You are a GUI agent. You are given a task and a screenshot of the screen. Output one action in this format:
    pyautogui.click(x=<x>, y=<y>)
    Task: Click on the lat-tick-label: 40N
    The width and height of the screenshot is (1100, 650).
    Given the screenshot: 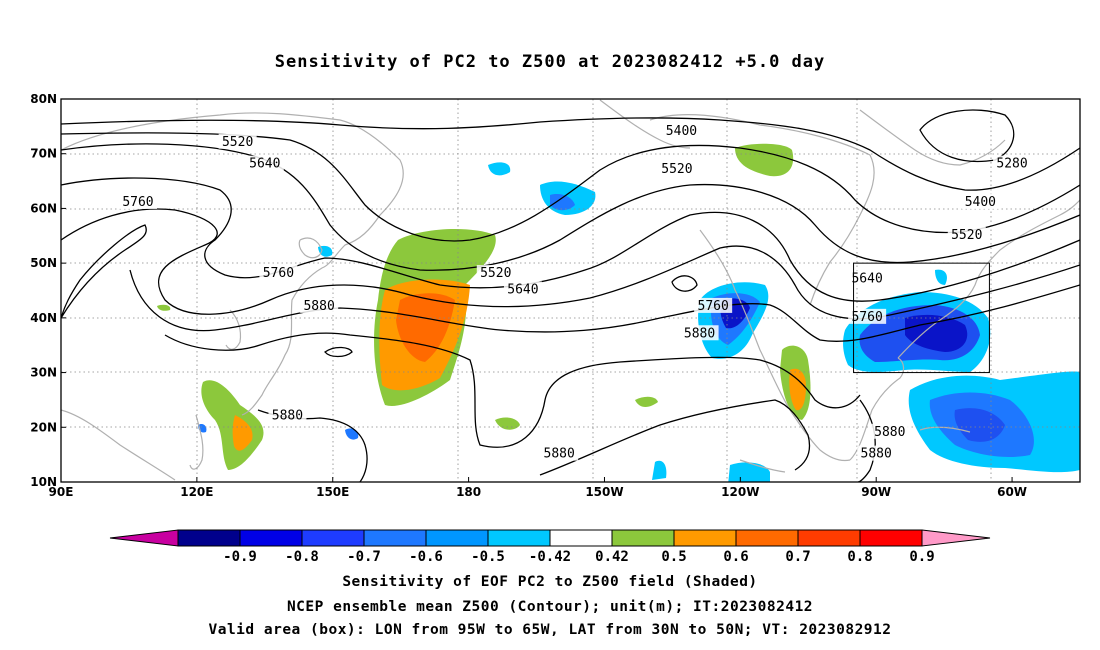 What is the action you would take?
    pyautogui.click(x=43, y=318)
    